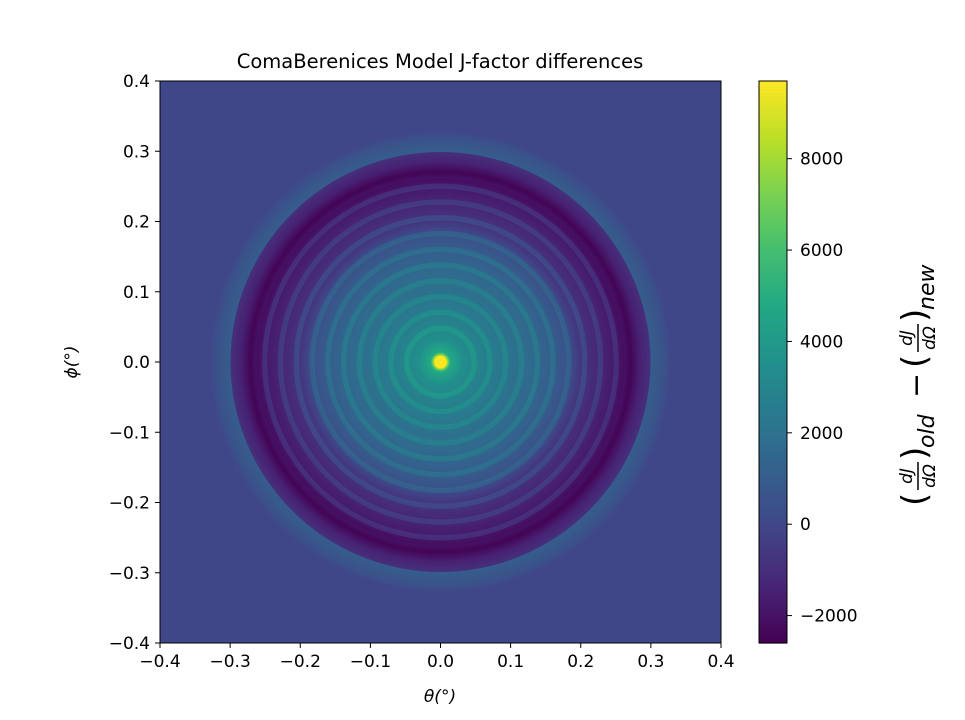  What do you see at coordinates (930, 338) in the screenshot?
I see `colorbar-label-domega-2: dΩ` at bounding box center [930, 338].